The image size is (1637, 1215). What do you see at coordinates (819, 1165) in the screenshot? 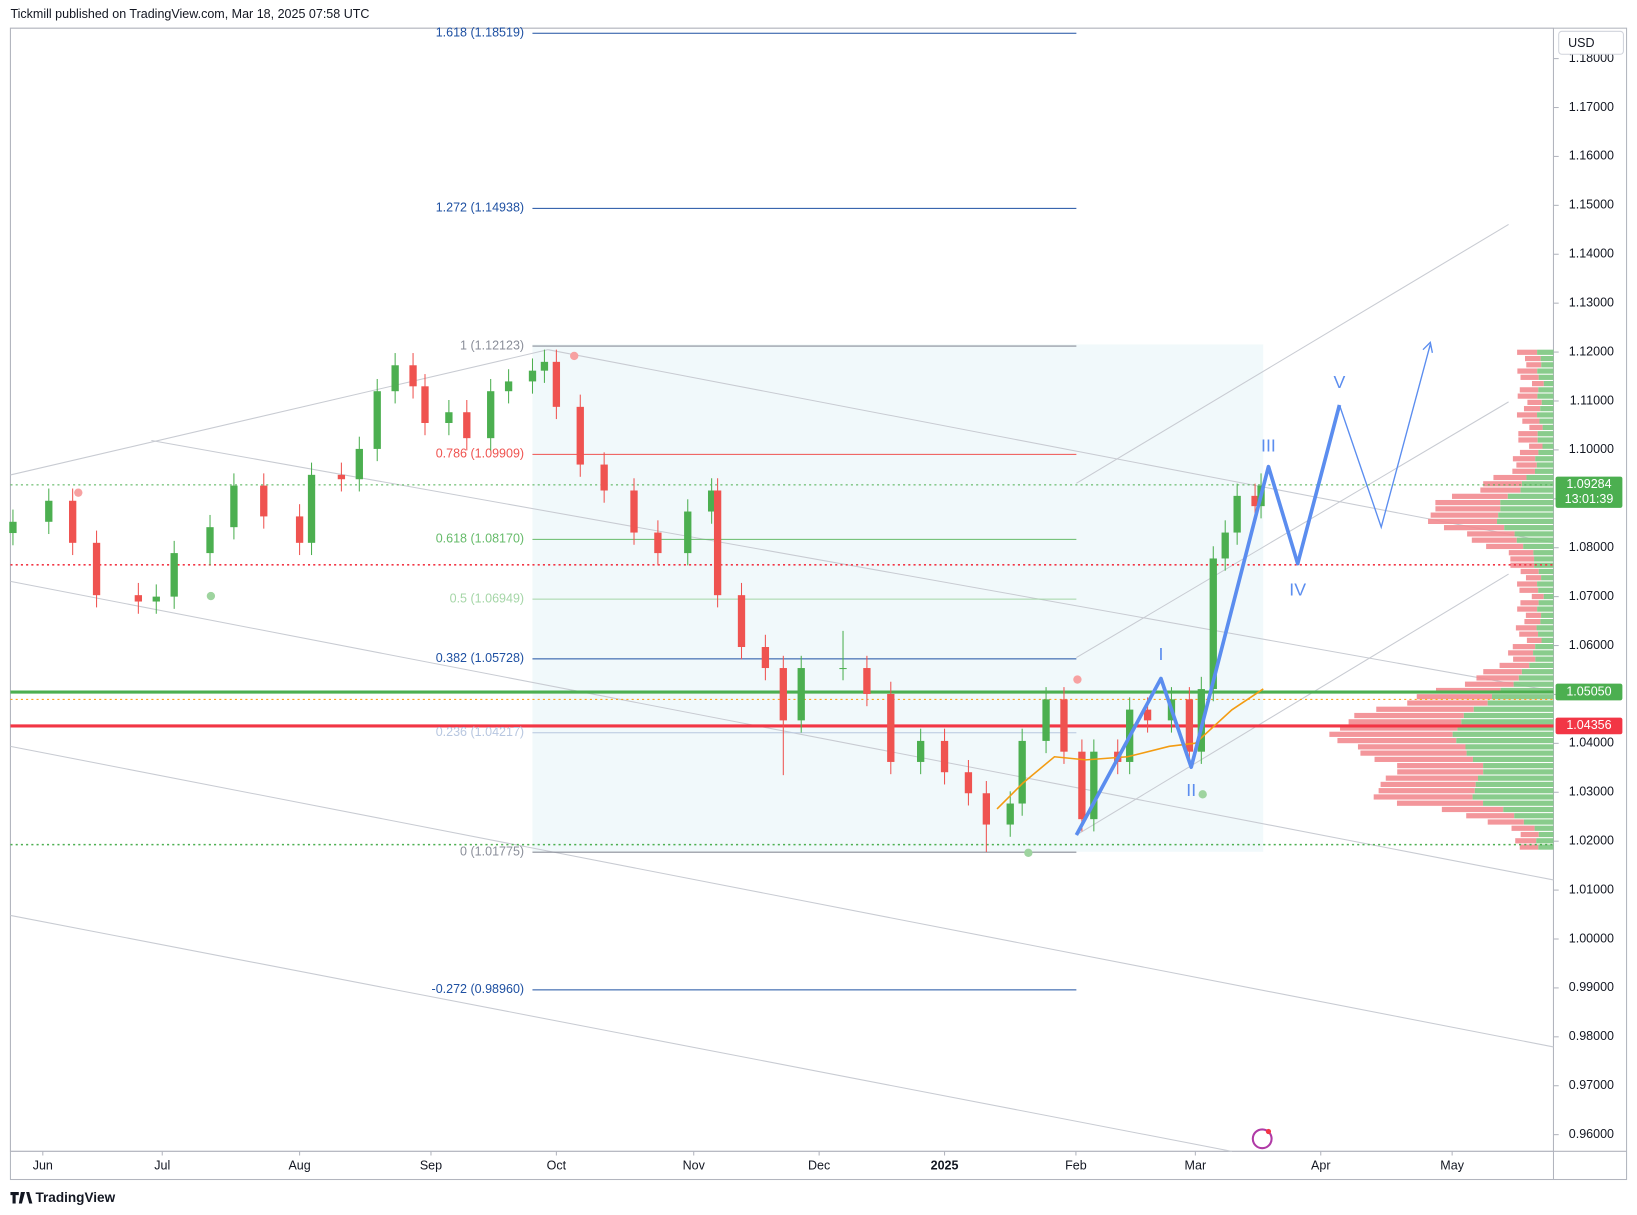
I see `x-tick-label: Dec` at bounding box center [819, 1165].